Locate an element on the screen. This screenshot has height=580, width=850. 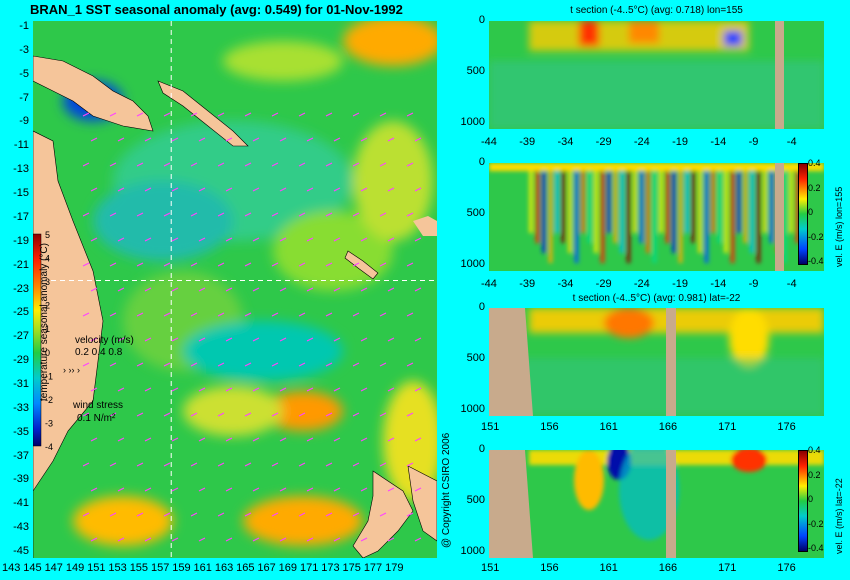
section-x-tick: 176 is located at coordinates (786, 427).